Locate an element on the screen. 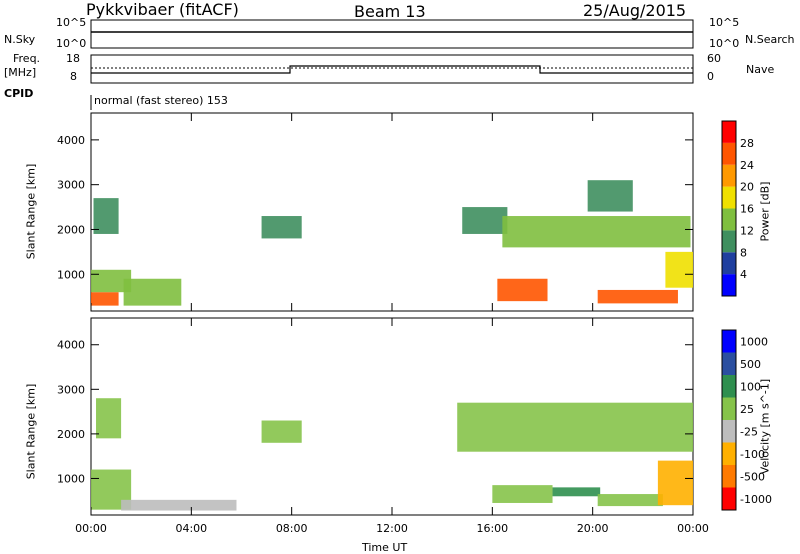 Image resolution: width=800 pixels, height=554 pixels. freq-tick-top: 18 is located at coordinates (73, 58).